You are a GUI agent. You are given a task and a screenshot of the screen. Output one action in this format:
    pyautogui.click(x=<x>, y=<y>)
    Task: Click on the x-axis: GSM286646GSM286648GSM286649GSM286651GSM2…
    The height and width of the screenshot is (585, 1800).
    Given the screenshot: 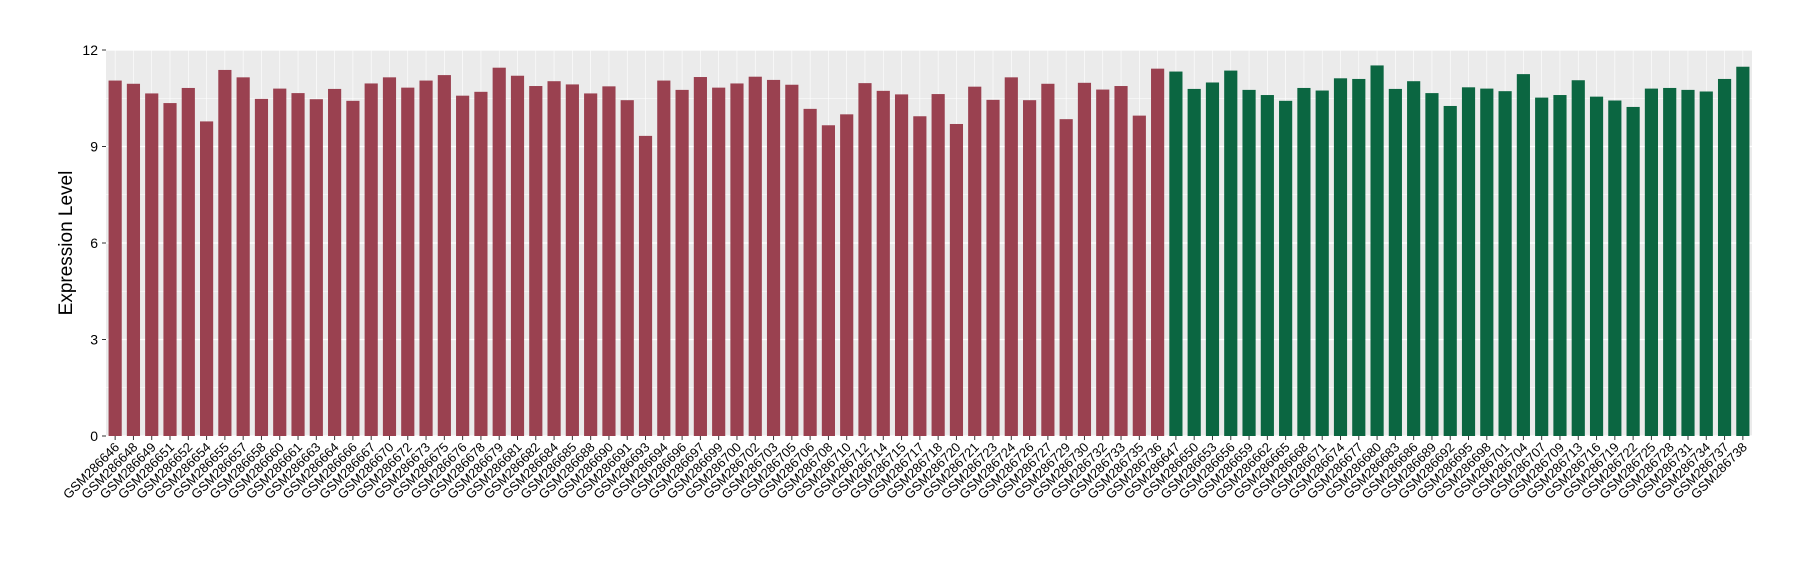 What is the action you would take?
    pyautogui.click(x=905, y=469)
    